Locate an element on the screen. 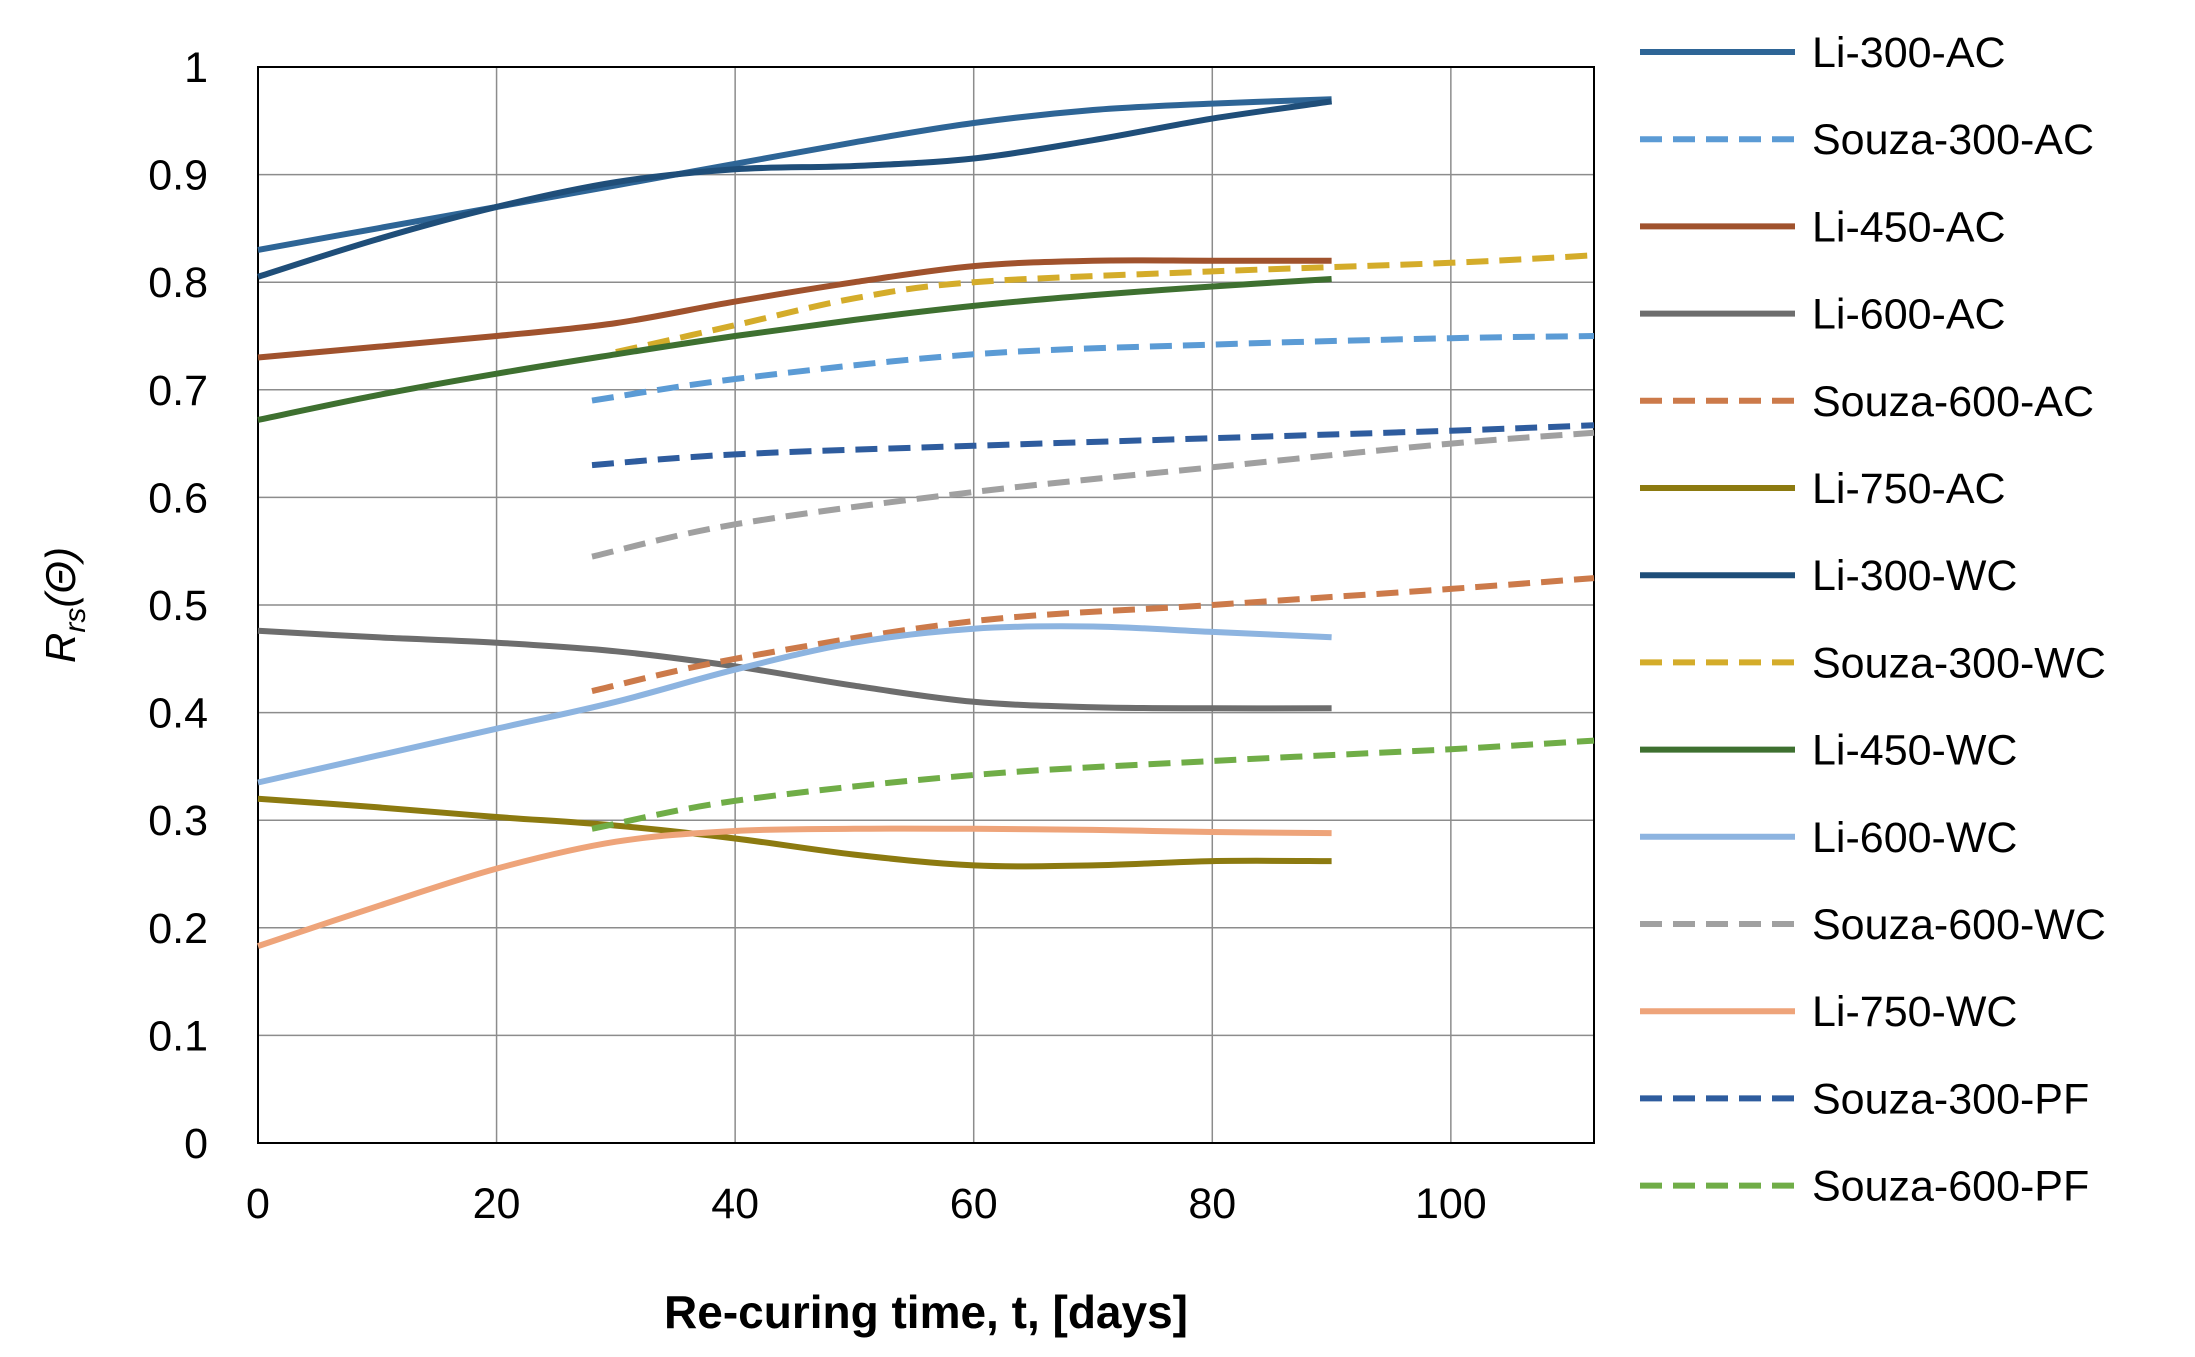  legend-label: Li-300-AC is located at coordinates (1909, 53).